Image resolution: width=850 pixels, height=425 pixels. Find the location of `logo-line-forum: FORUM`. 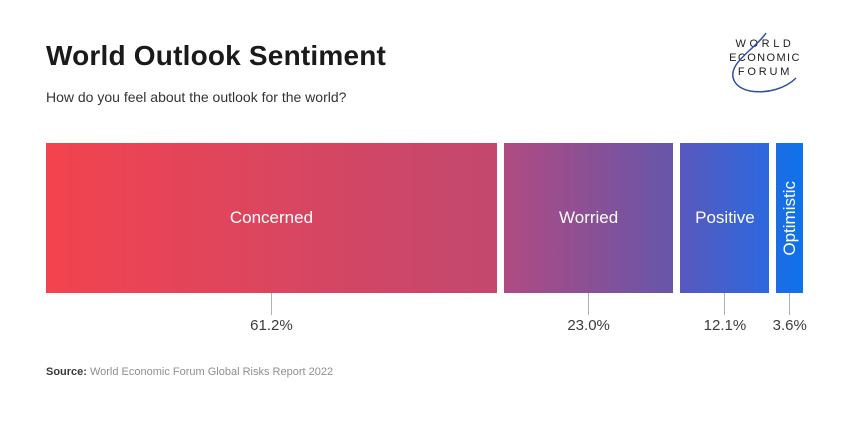

logo-line-forum: FORUM is located at coordinates (765, 72).